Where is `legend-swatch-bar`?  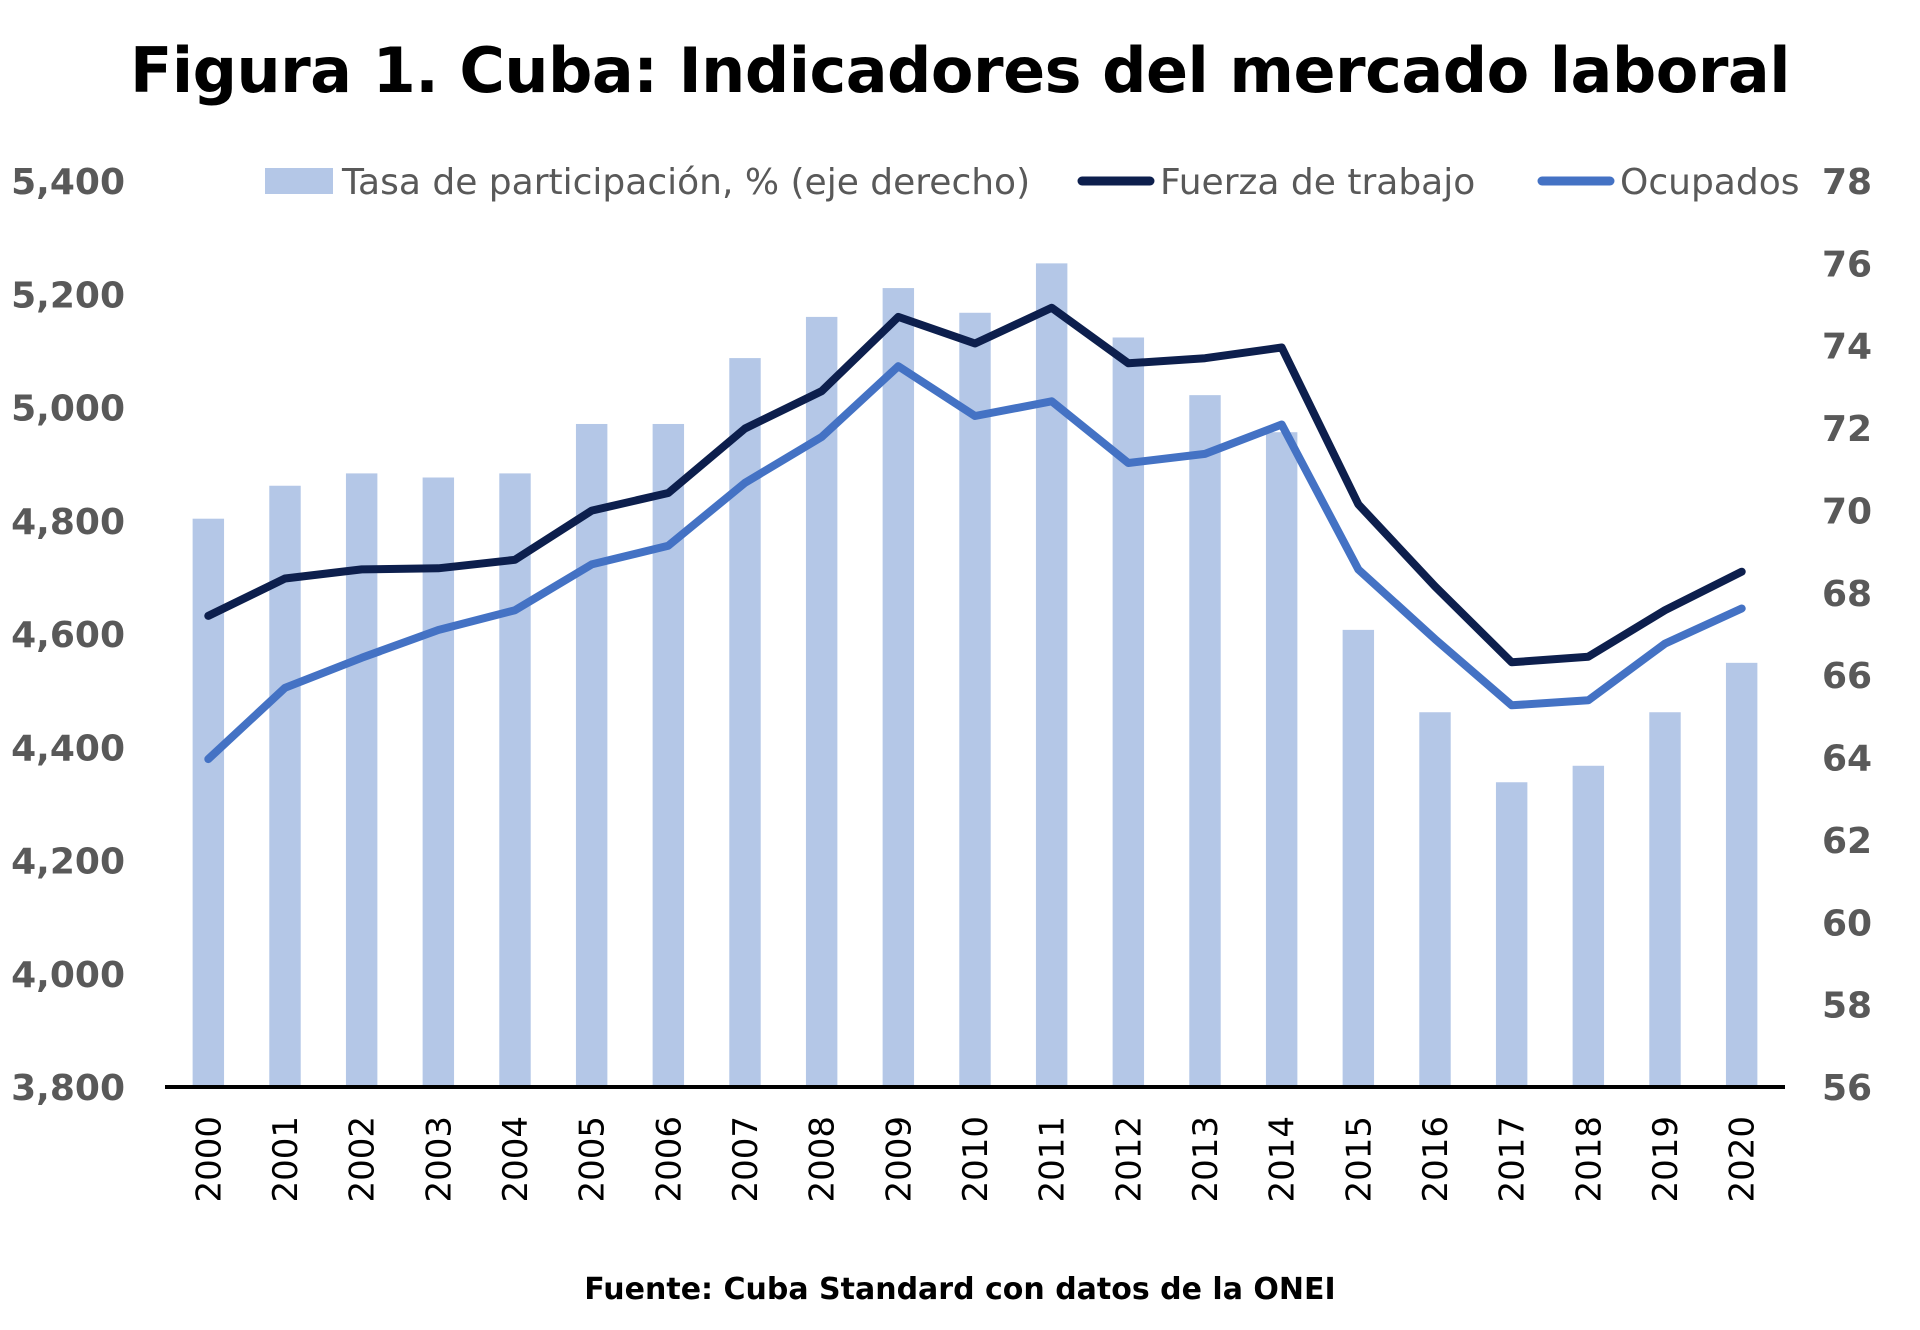 legend-swatch-bar is located at coordinates (299, 181).